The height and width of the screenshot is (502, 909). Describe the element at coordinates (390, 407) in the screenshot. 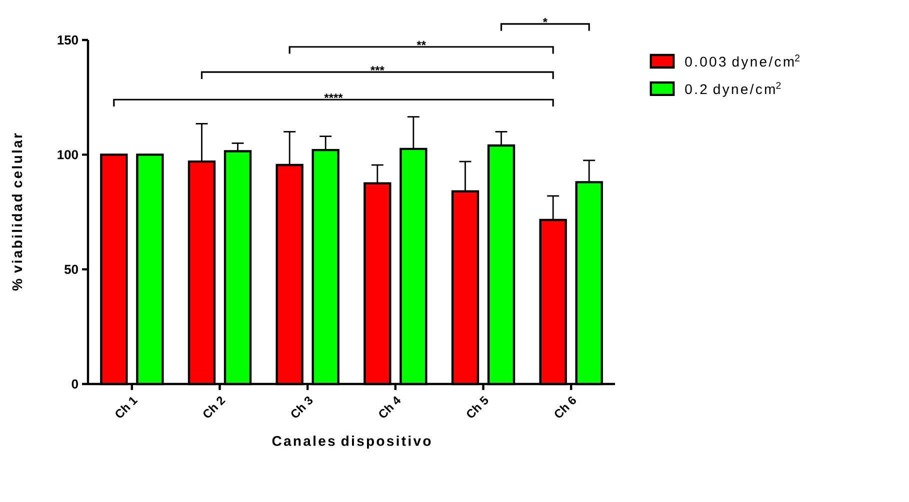

I see `x-tick-label: Ch 4` at that location.